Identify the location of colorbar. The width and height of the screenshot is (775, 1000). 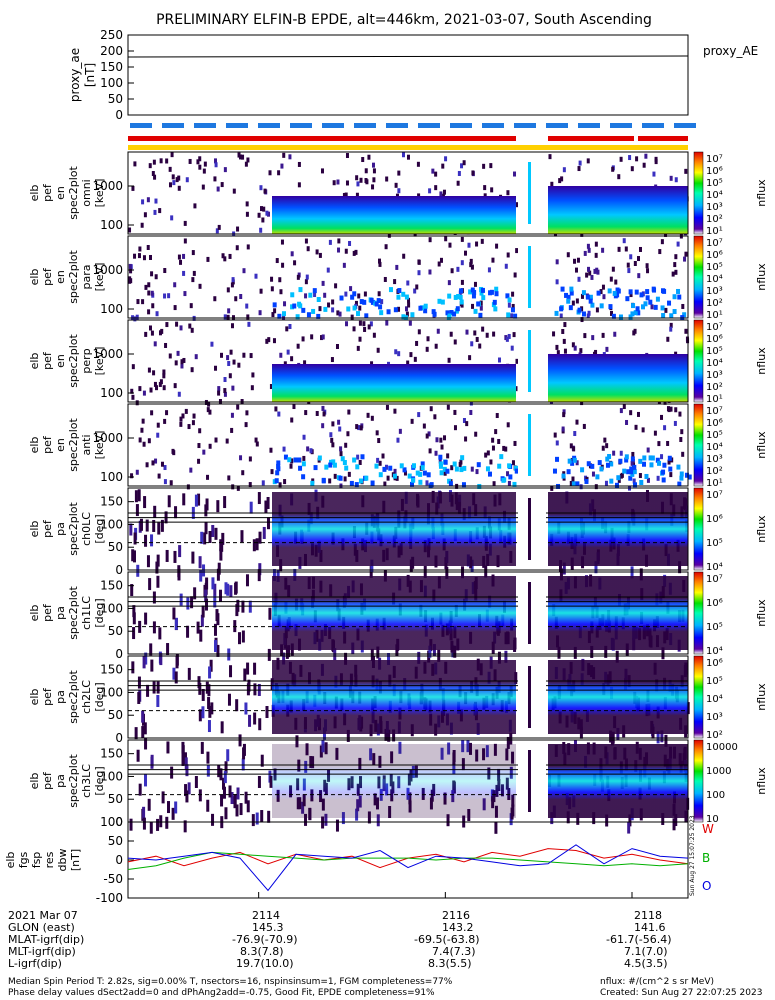
(698, 529).